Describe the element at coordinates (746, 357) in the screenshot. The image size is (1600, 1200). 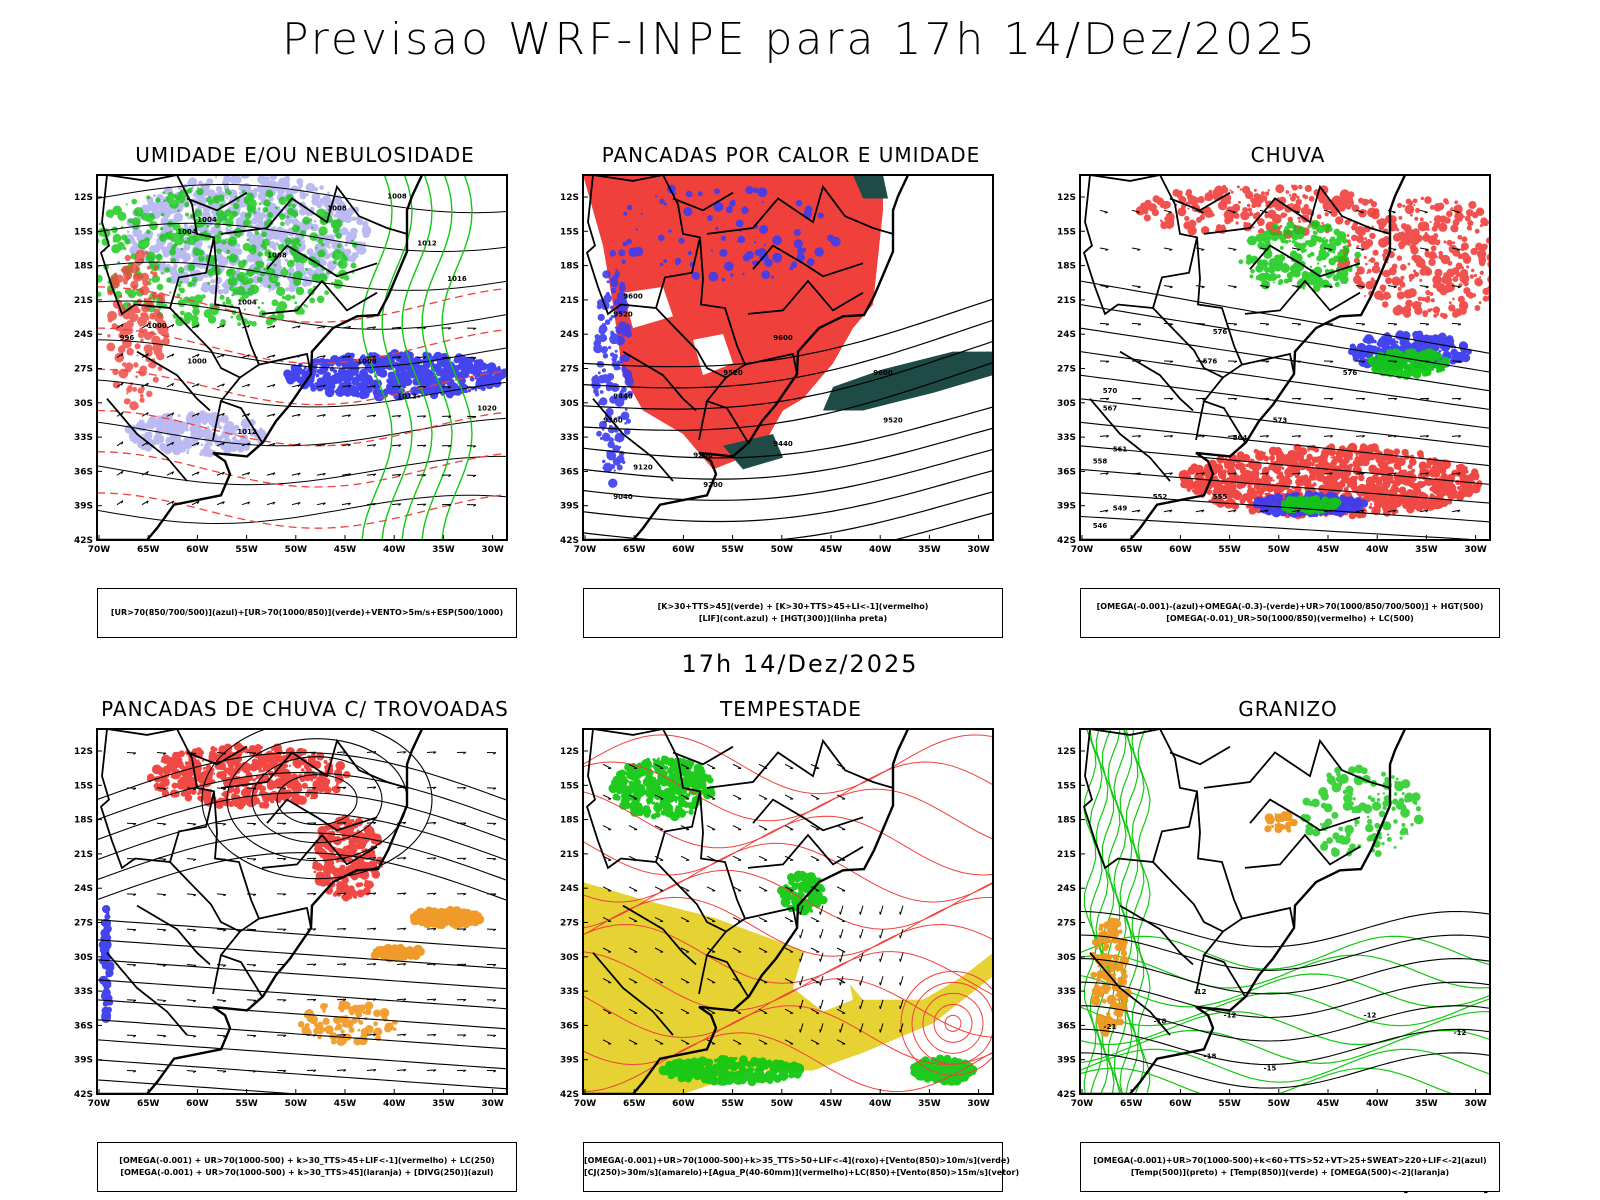
I see `coastline` at that location.